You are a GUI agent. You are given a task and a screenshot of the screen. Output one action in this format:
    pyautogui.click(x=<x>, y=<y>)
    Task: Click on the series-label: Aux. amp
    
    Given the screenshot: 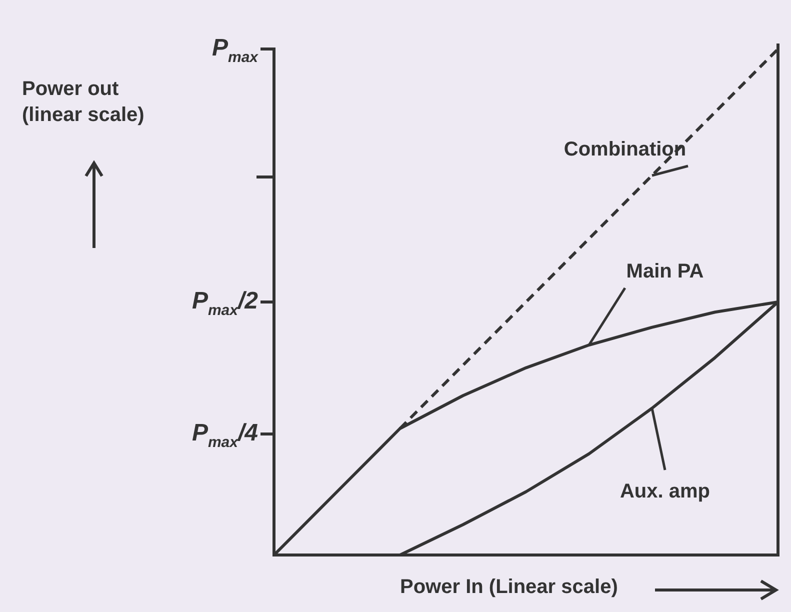 What is the action you would take?
    pyautogui.click(x=665, y=491)
    